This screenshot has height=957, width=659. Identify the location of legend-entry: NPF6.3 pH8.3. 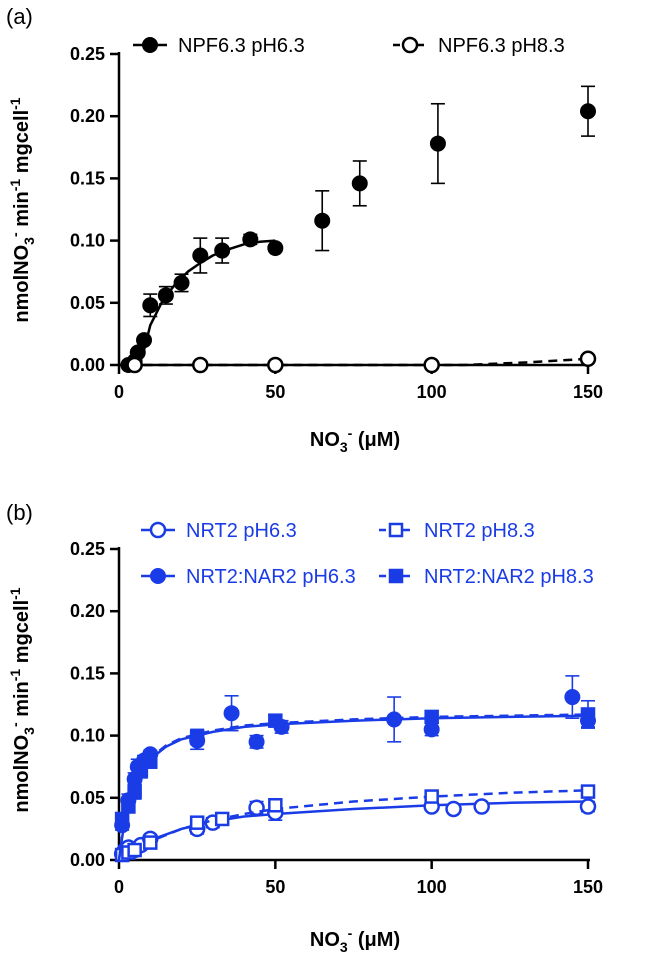
(479, 46).